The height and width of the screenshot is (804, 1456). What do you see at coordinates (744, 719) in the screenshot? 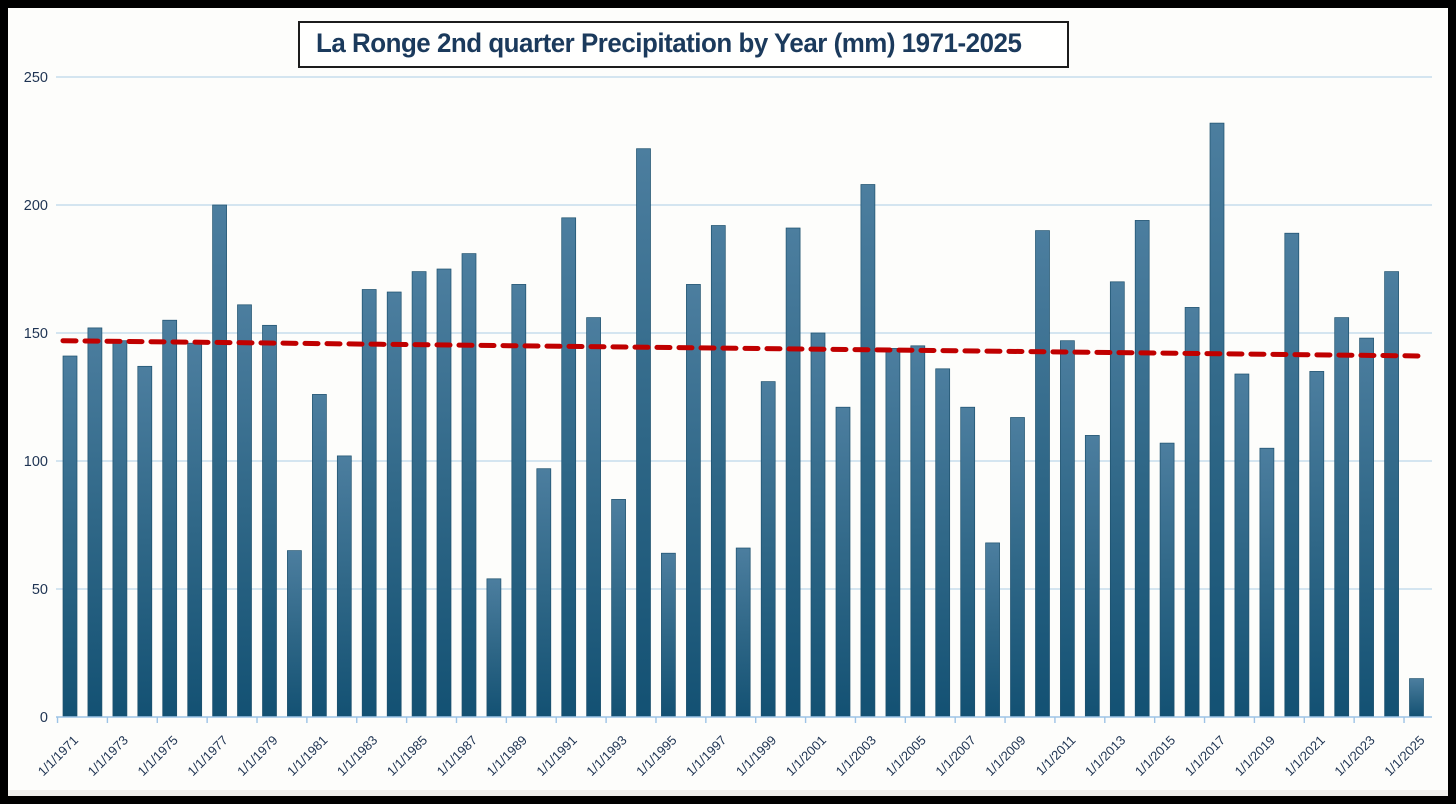
I see `x-axis` at bounding box center [744, 719].